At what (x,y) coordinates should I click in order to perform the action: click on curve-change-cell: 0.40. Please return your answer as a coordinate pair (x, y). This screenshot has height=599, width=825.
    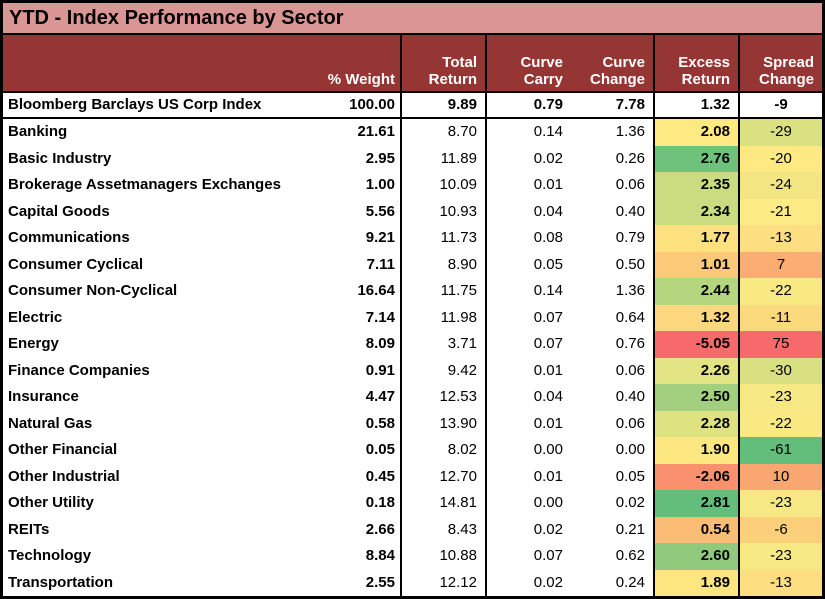
    Looking at the image, I should click on (613, 211).